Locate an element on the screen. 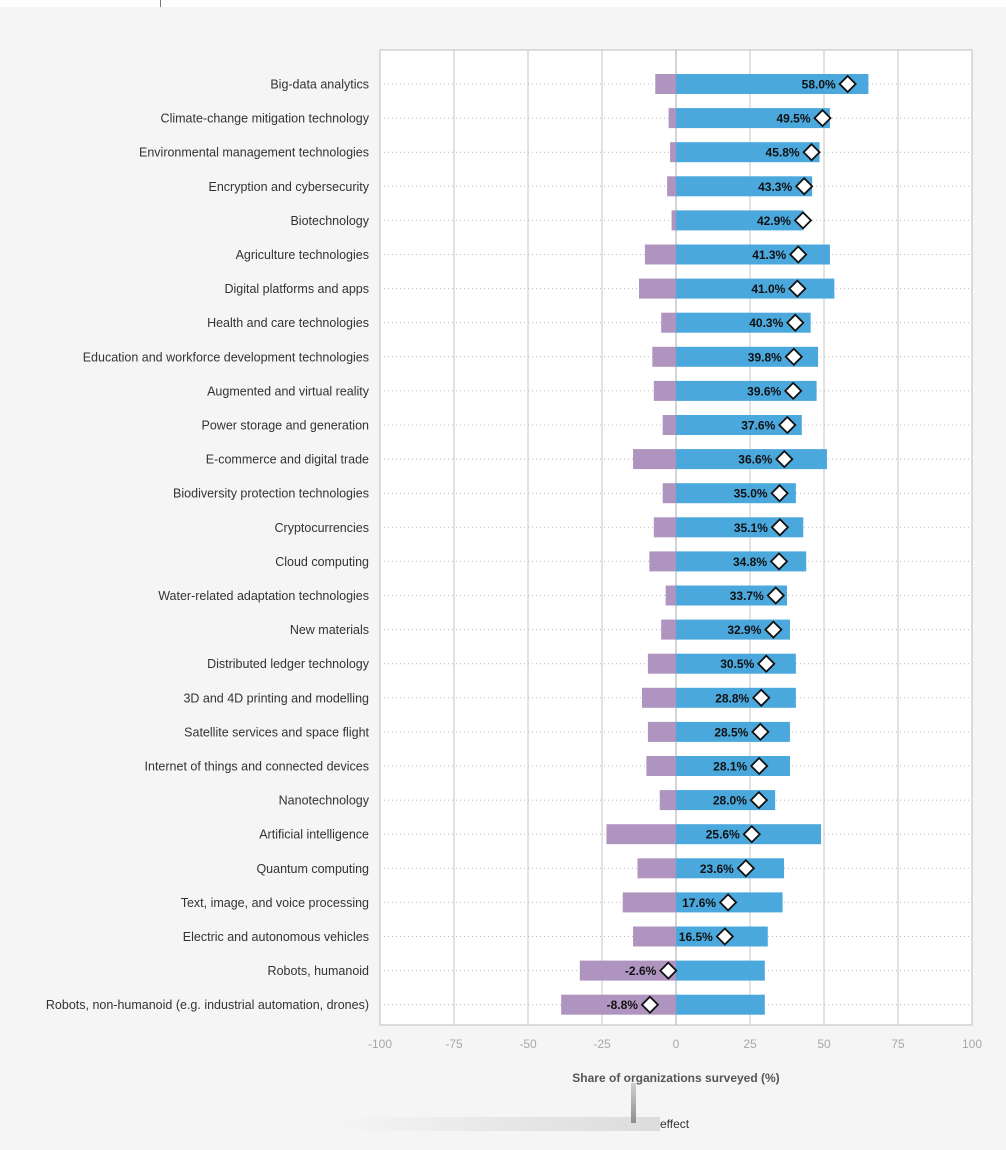  data-label-16: 32.9% is located at coordinates (744, 630).